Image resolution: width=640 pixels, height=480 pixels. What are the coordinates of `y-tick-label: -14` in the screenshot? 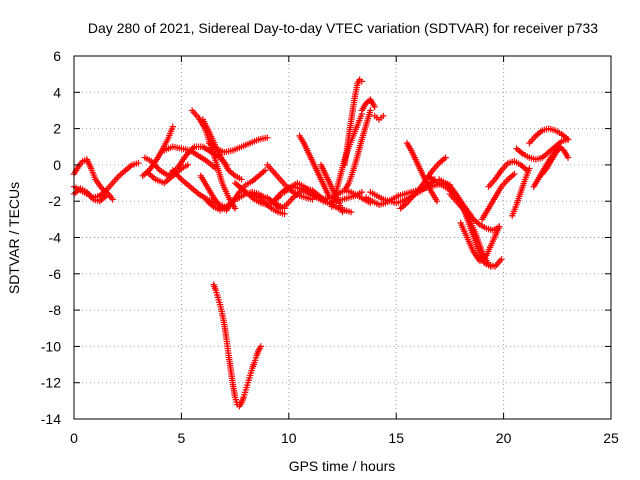 It's located at (51, 419).